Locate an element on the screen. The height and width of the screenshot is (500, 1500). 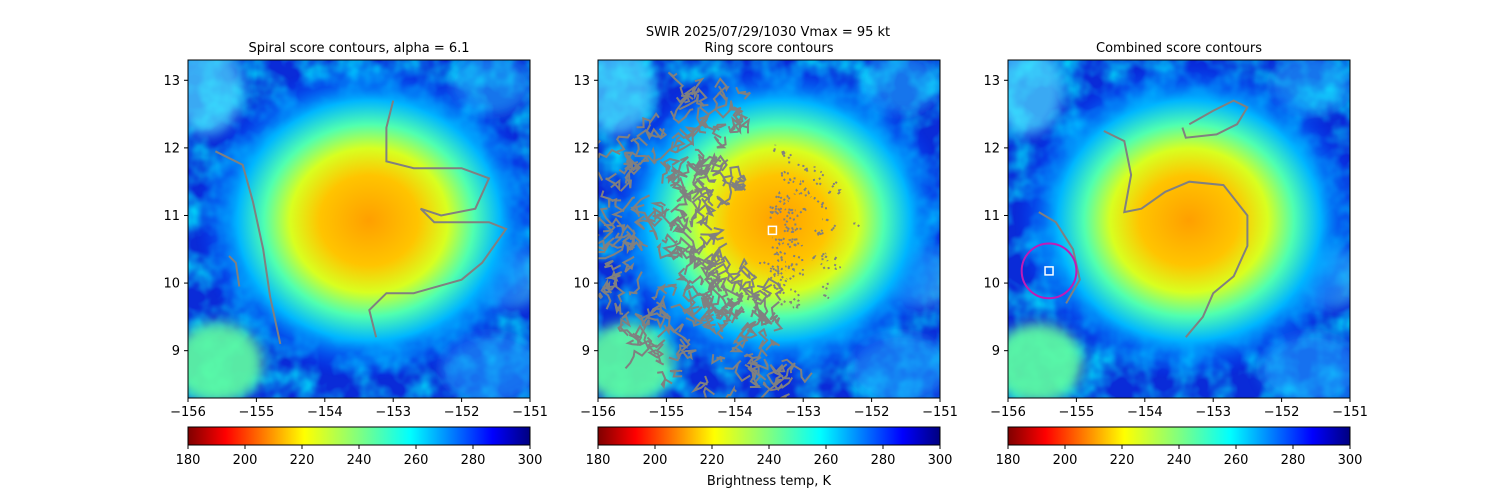
colorbar-tick-label: 220 is located at coordinates (1122, 460).